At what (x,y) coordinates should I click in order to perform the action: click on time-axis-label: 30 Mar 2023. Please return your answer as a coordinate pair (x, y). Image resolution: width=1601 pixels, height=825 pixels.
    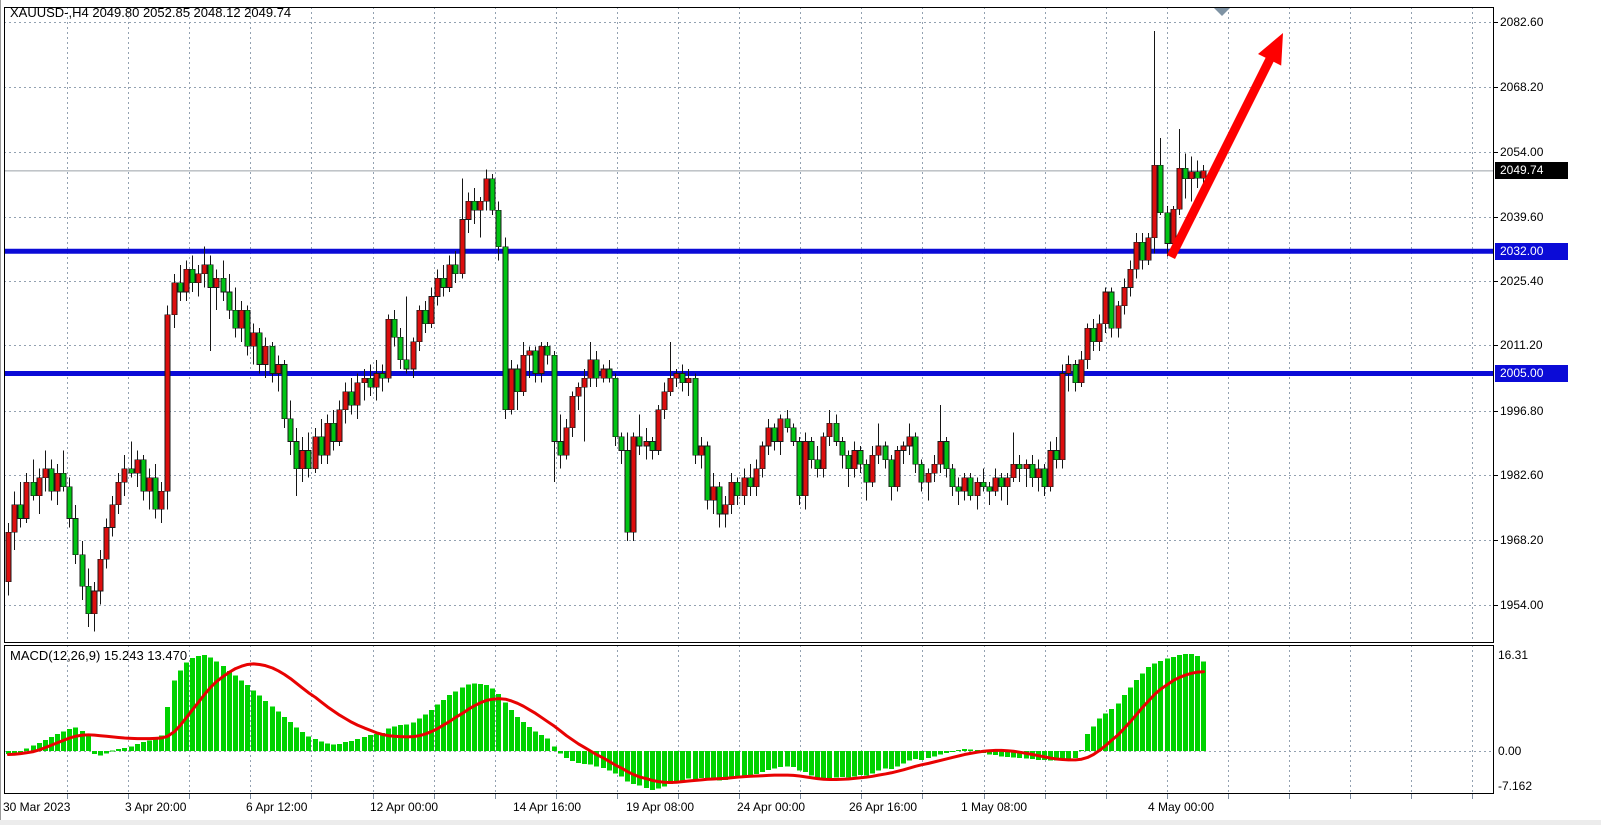
    Looking at the image, I should click on (37, 807).